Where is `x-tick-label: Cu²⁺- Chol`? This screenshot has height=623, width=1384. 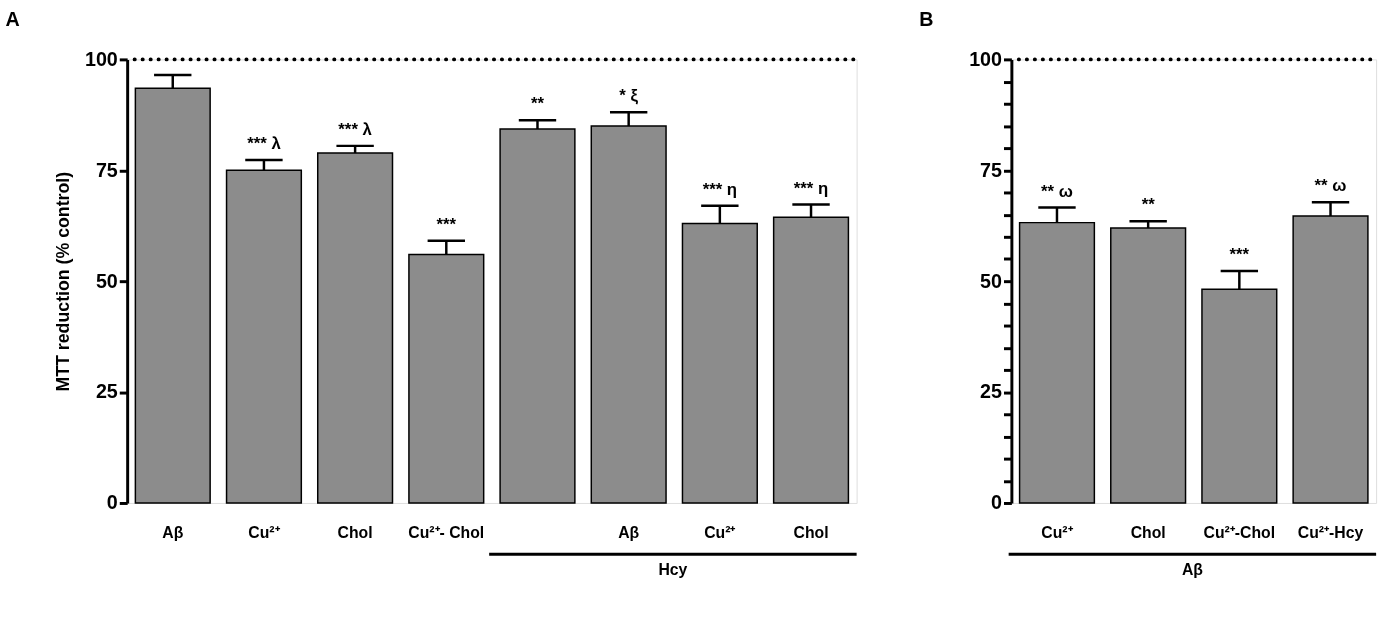 x-tick-label: Cu²⁺- Chol is located at coordinates (446, 532).